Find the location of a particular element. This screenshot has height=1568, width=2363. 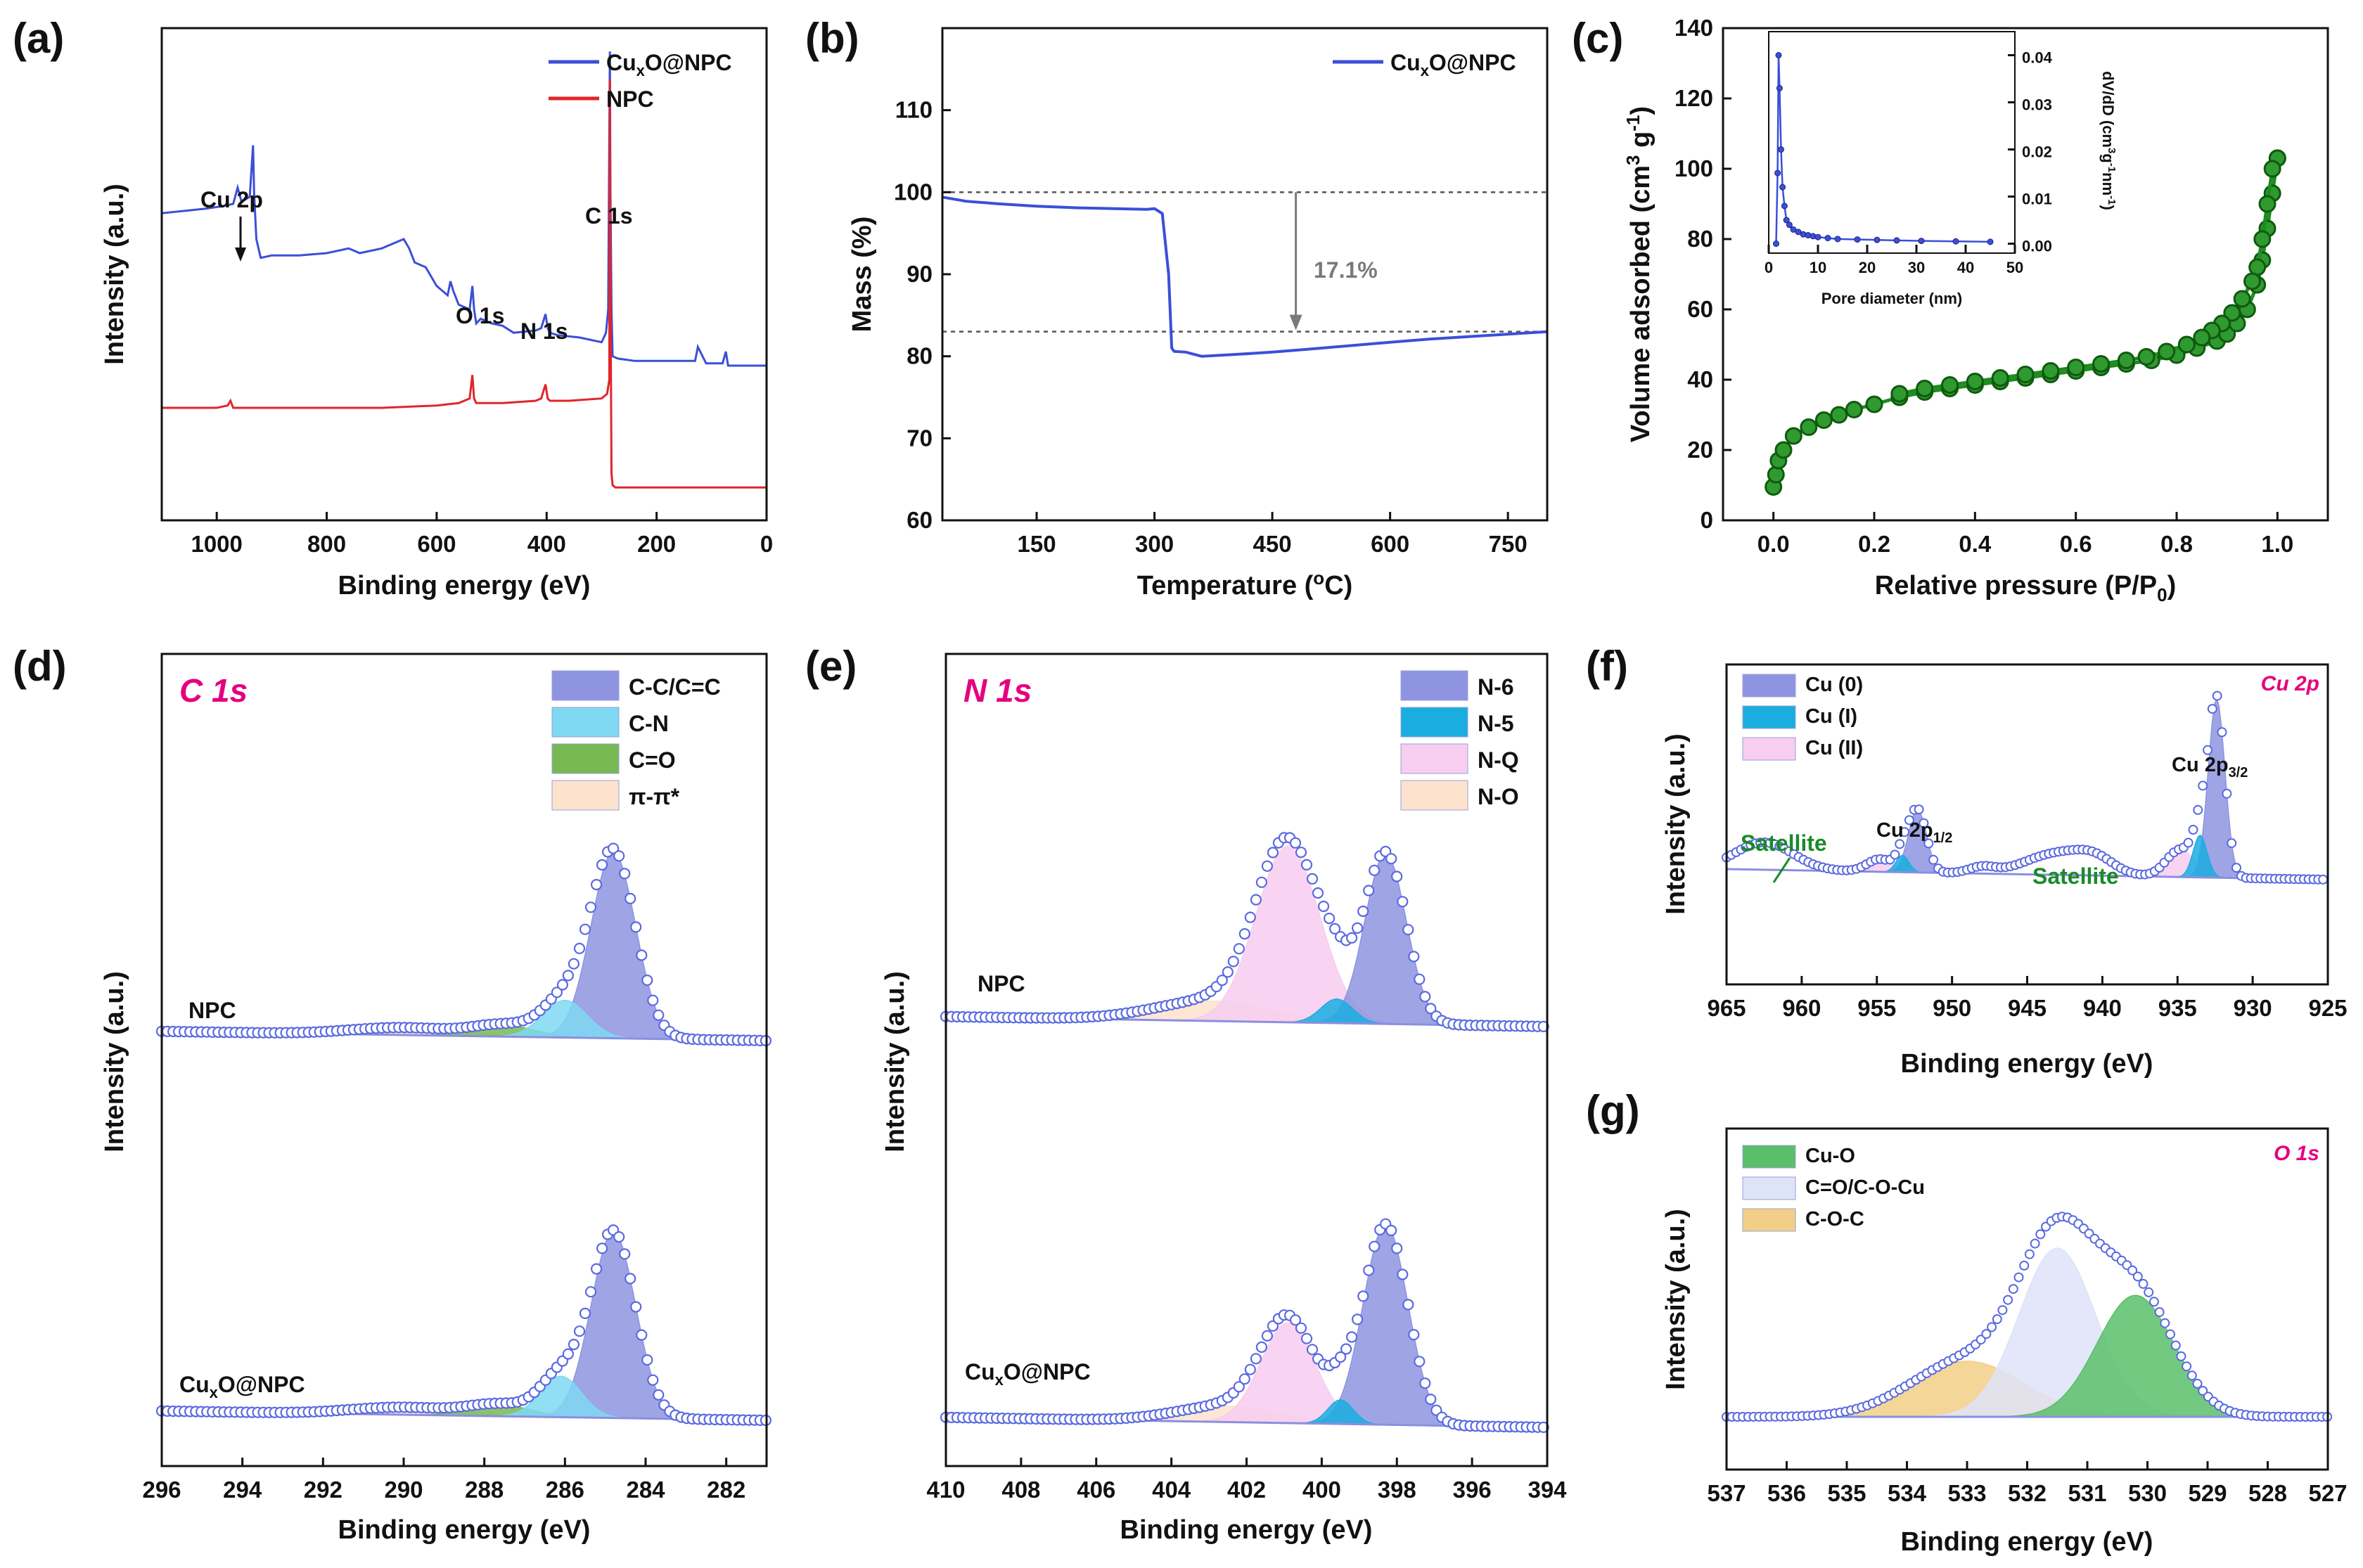

mass-loss-label: 17.1% is located at coordinates (1346, 270).